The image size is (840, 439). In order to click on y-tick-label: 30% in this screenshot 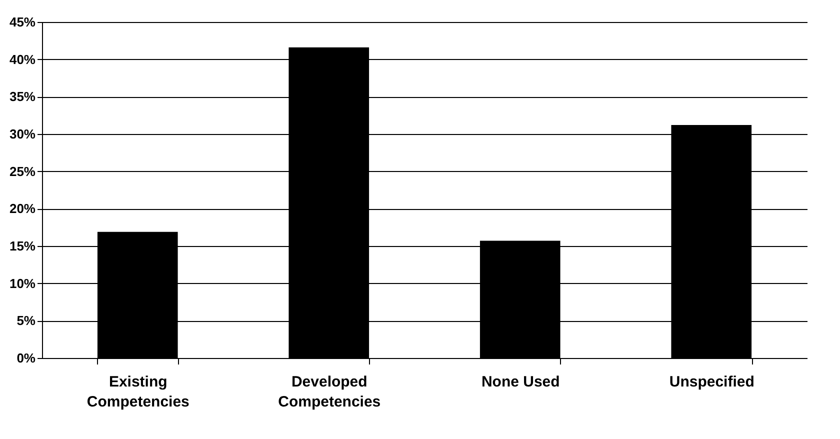, I will do `click(22, 134)`.